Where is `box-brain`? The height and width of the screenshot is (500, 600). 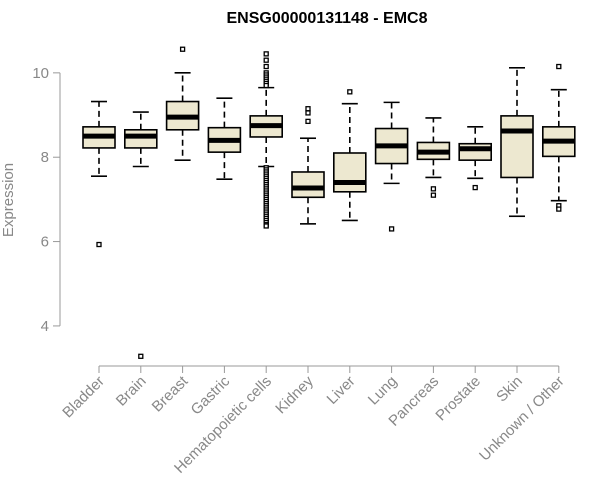
box-brain is located at coordinates (141, 235).